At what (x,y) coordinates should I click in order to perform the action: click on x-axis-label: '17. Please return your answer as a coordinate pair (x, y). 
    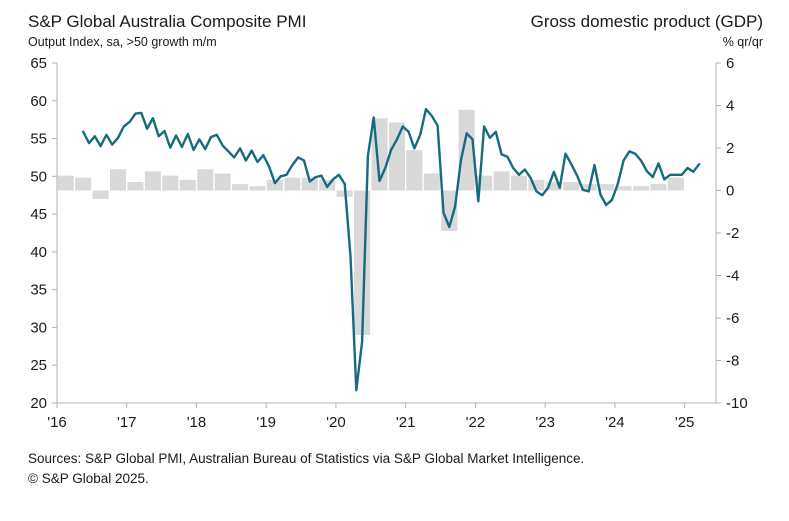
    Looking at the image, I should click on (127, 422).